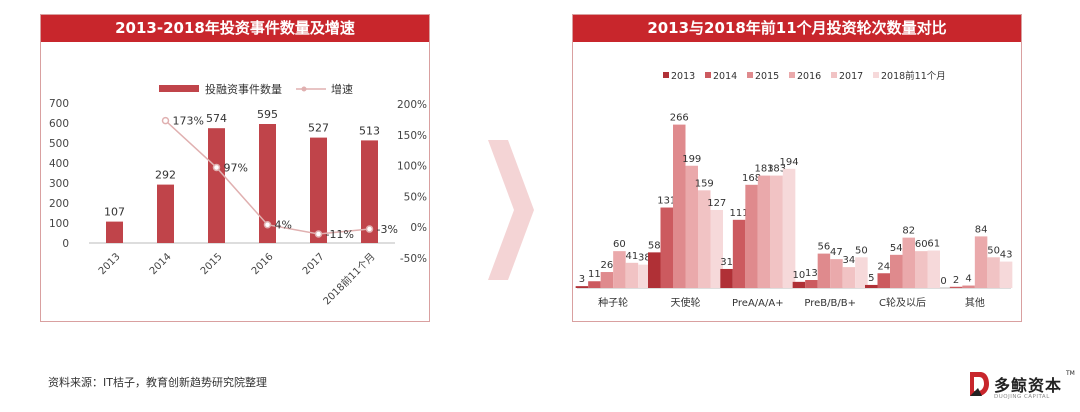  Describe the element at coordinates (607, 265) in the screenshot. I see `bar-value-label: 26` at that location.